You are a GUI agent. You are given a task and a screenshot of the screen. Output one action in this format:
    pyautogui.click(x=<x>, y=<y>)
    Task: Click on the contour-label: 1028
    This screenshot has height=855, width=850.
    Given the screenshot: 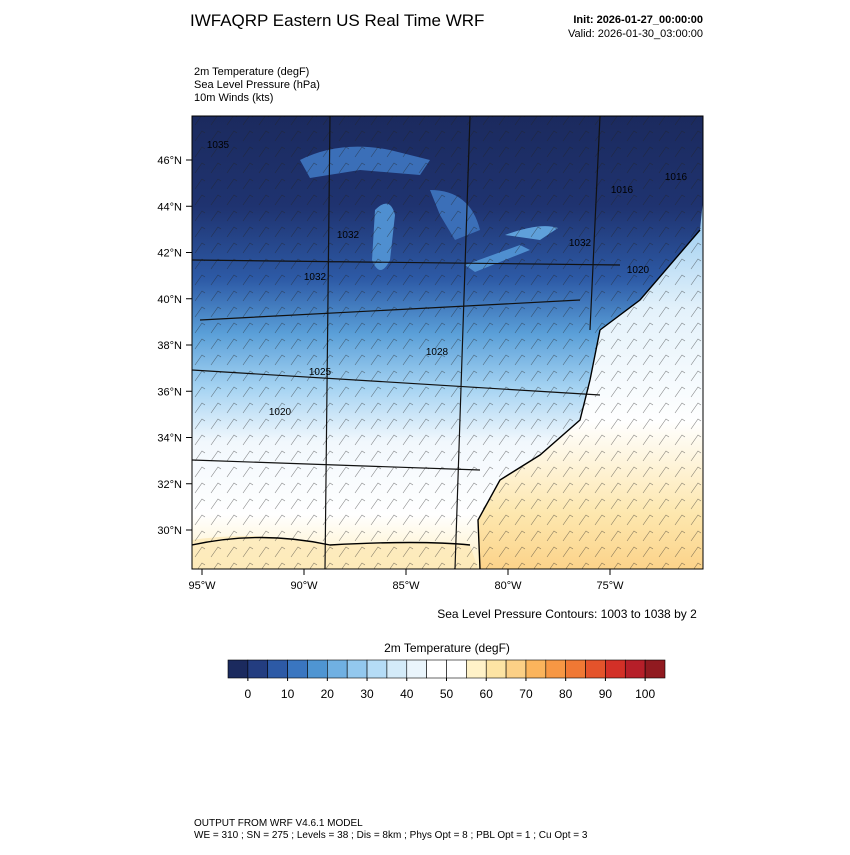 What is the action you would take?
    pyautogui.click(x=437, y=352)
    